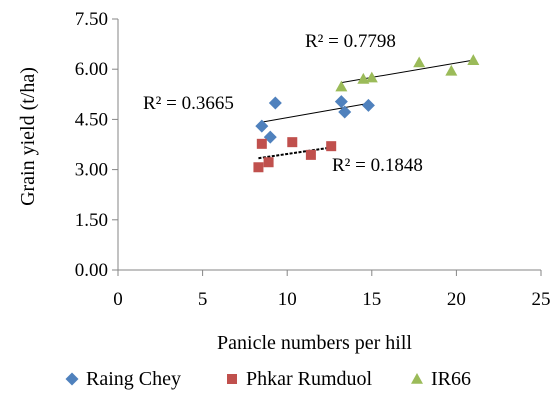 Image resolution: width=557 pixels, height=405 pixels. Describe the element at coordinates (451, 379) in the screenshot. I see `legend-label: IR66` at that location.